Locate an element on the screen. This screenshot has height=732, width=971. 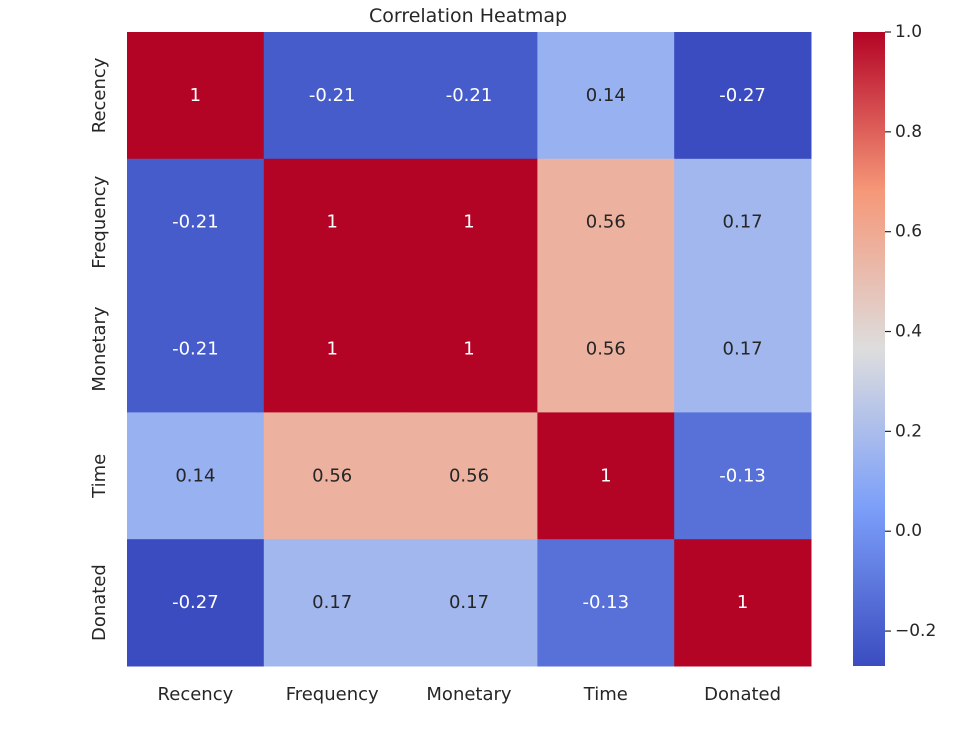
colorbar-tick-label: 0.2 is located at coordinates (908, 431).